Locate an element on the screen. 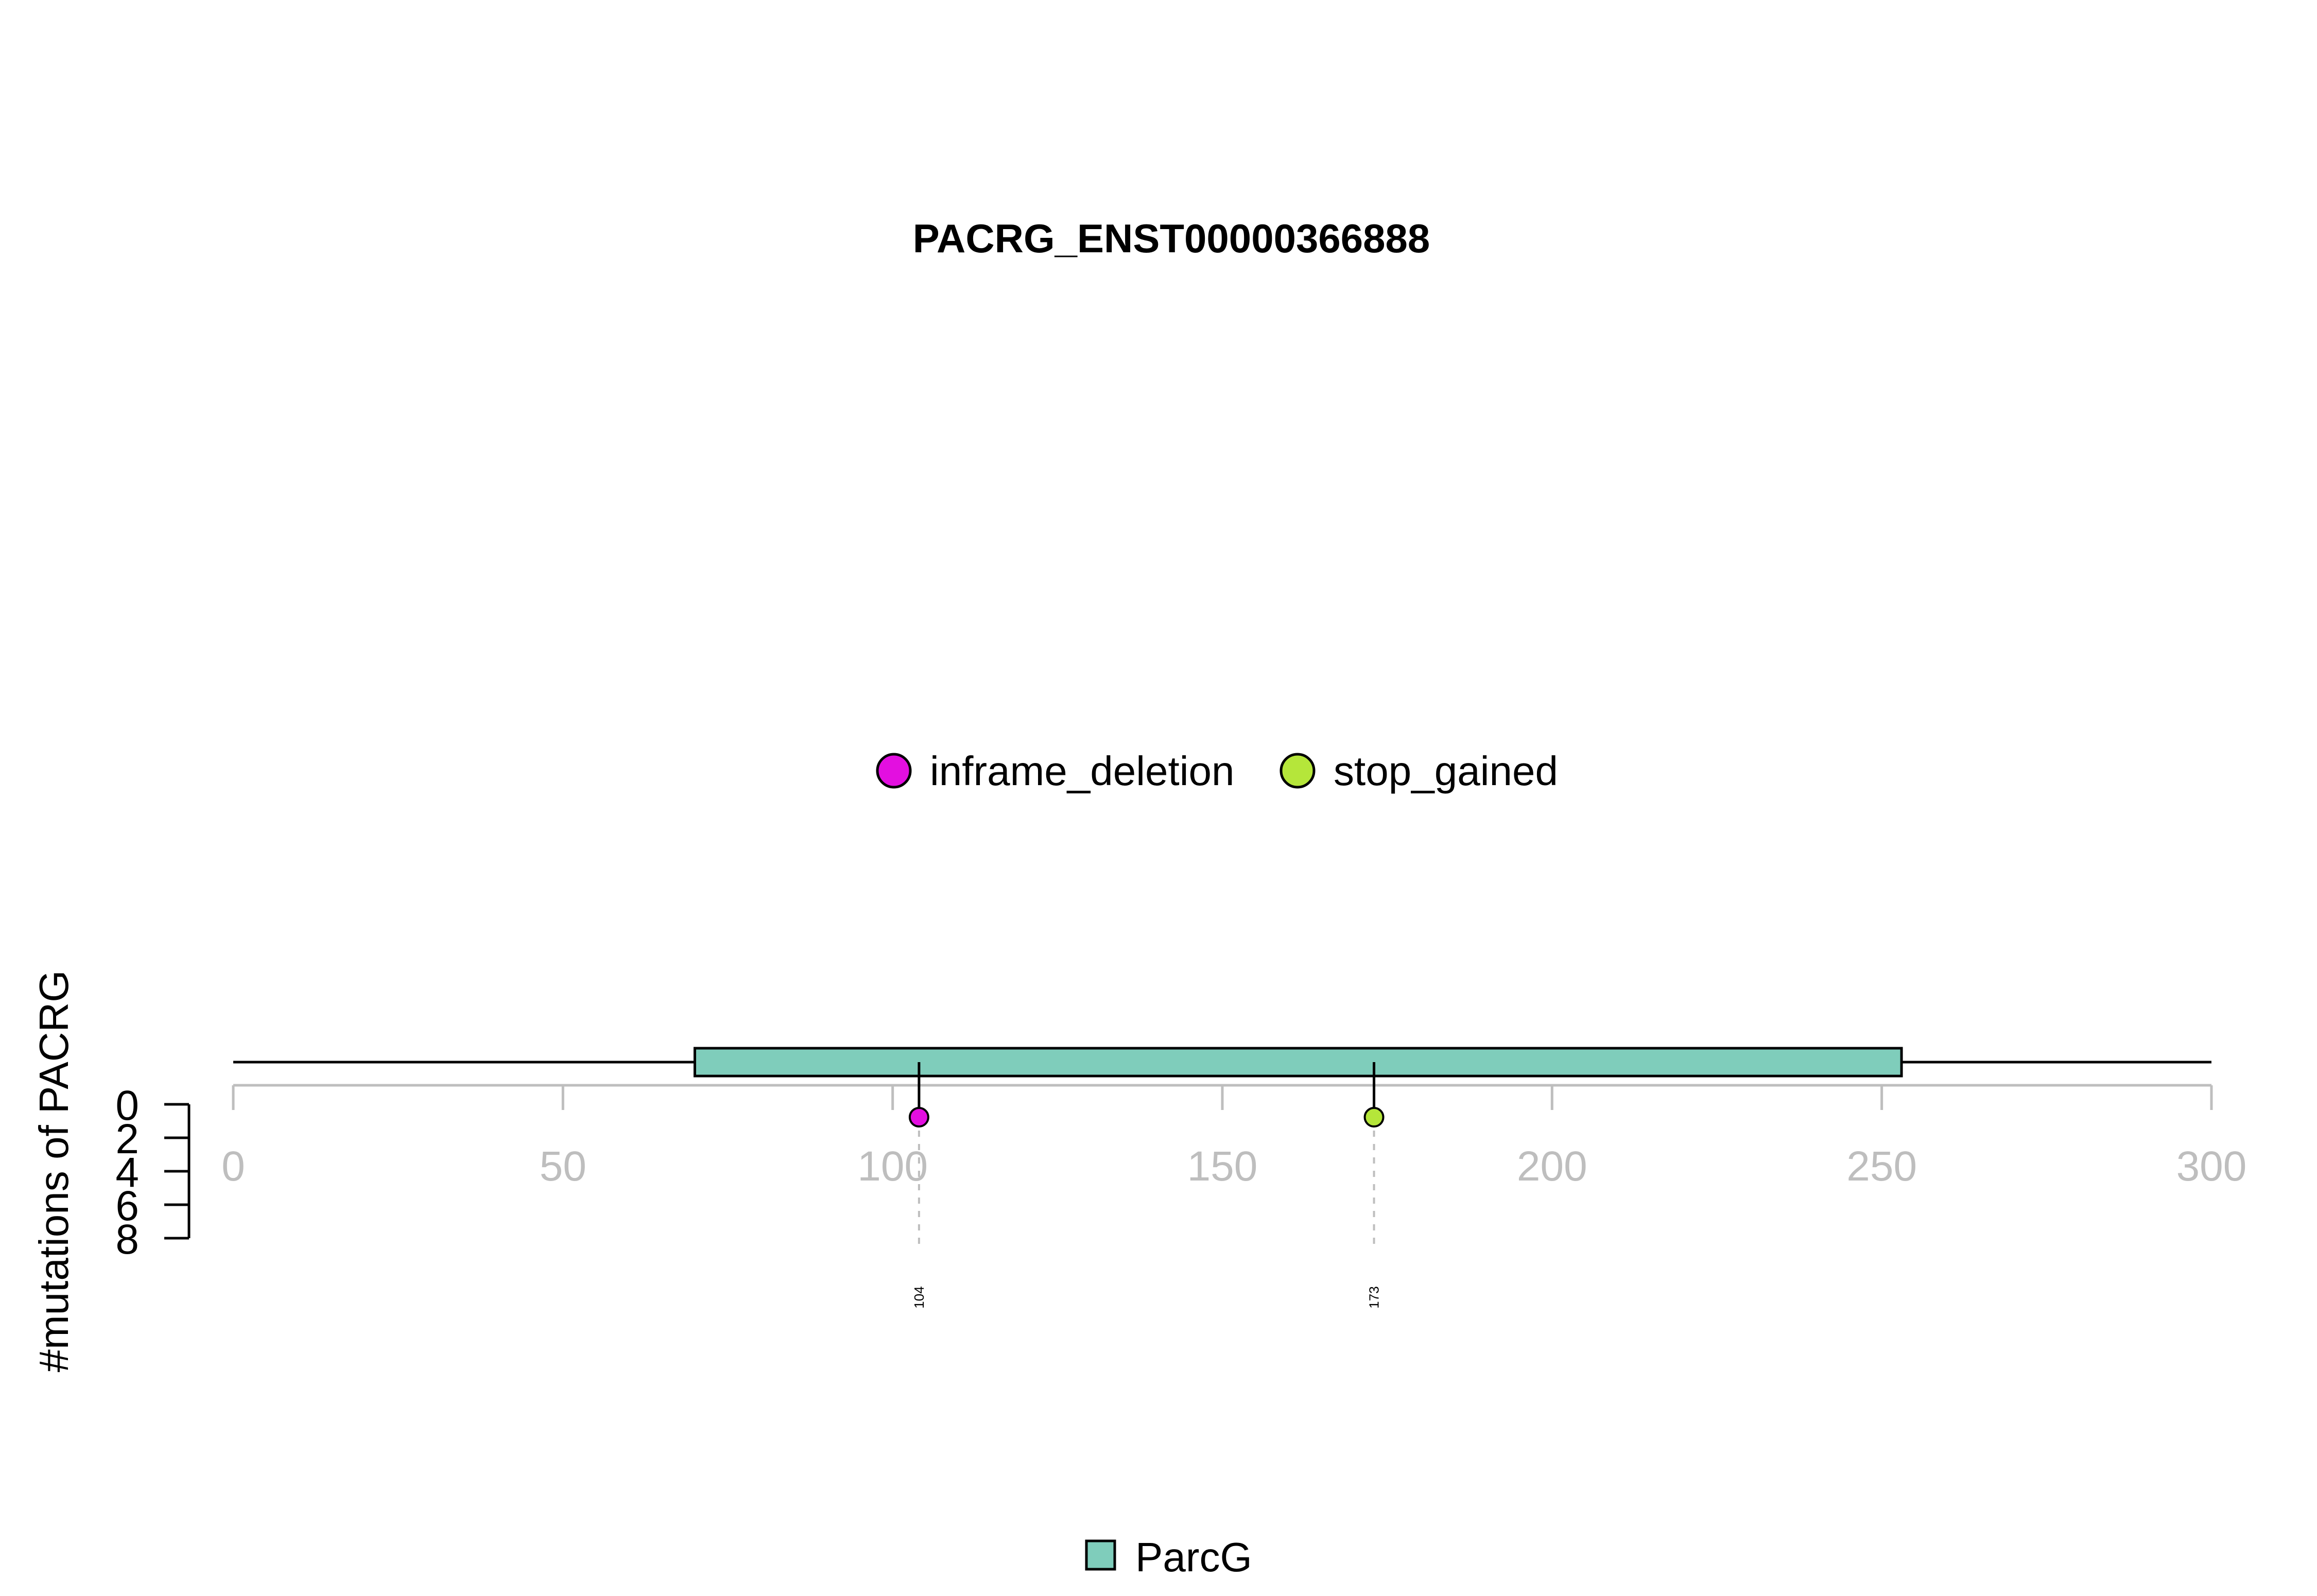 Image resolution: width=2317 pixels, height=1596 pixels. y-tick-label: 4 is located at coordinates (127, 1172).